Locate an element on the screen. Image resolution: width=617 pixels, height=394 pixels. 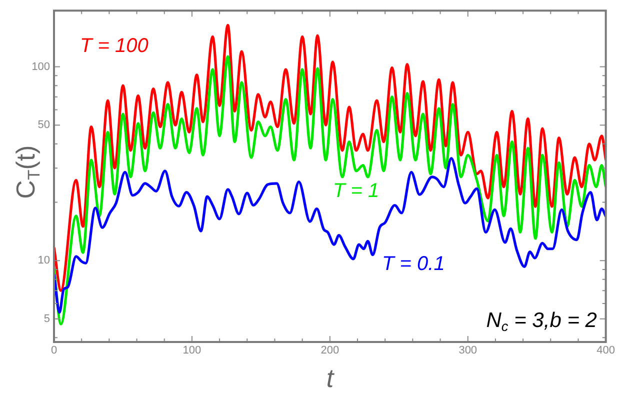
series-label: T = 0.1 is located at coordinates (413, 264).